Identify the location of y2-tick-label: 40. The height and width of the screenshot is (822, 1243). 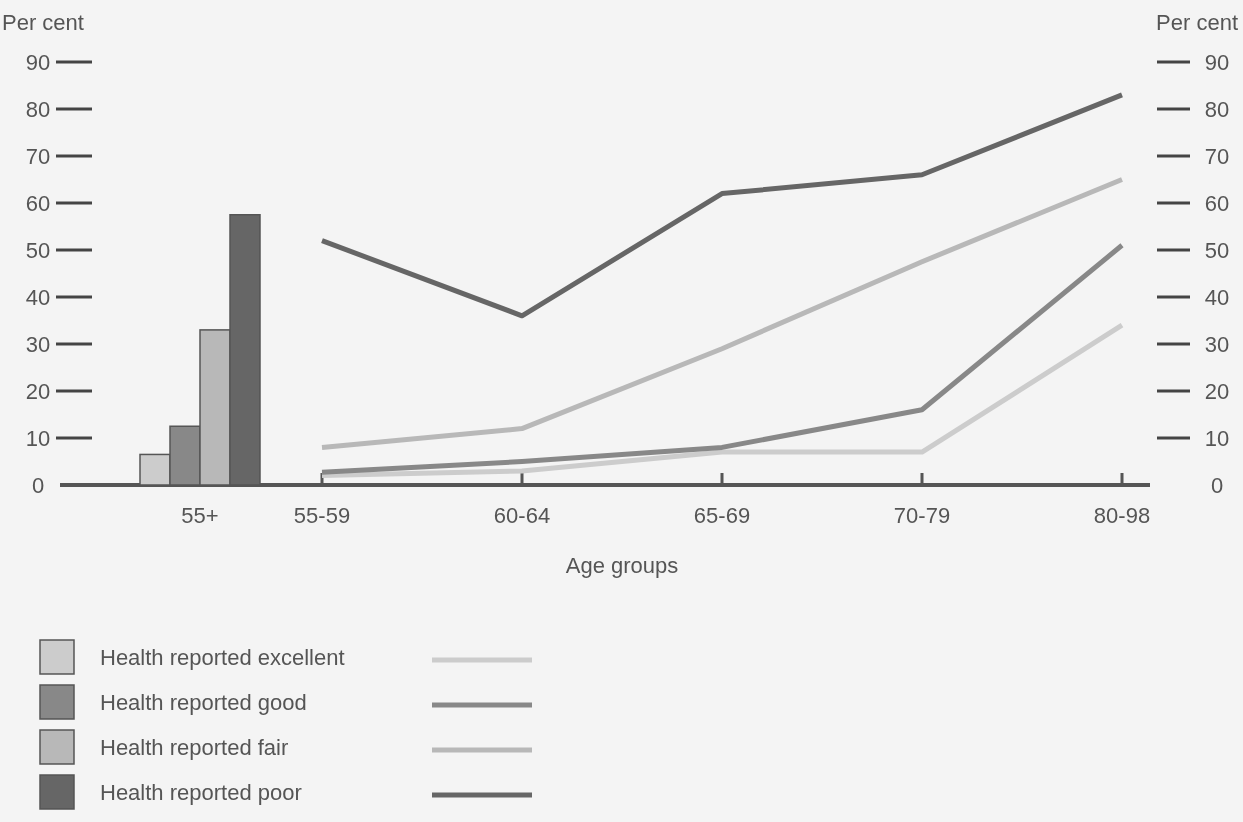
(1217, 297).